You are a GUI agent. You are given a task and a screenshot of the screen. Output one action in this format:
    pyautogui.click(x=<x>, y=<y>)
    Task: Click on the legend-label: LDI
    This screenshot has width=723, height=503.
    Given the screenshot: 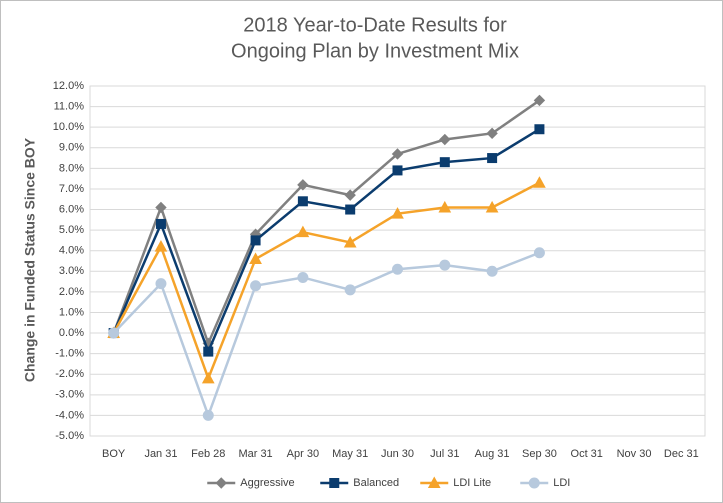 What is the action you would take?
    pyautogui.click(x=561, y=483)
    